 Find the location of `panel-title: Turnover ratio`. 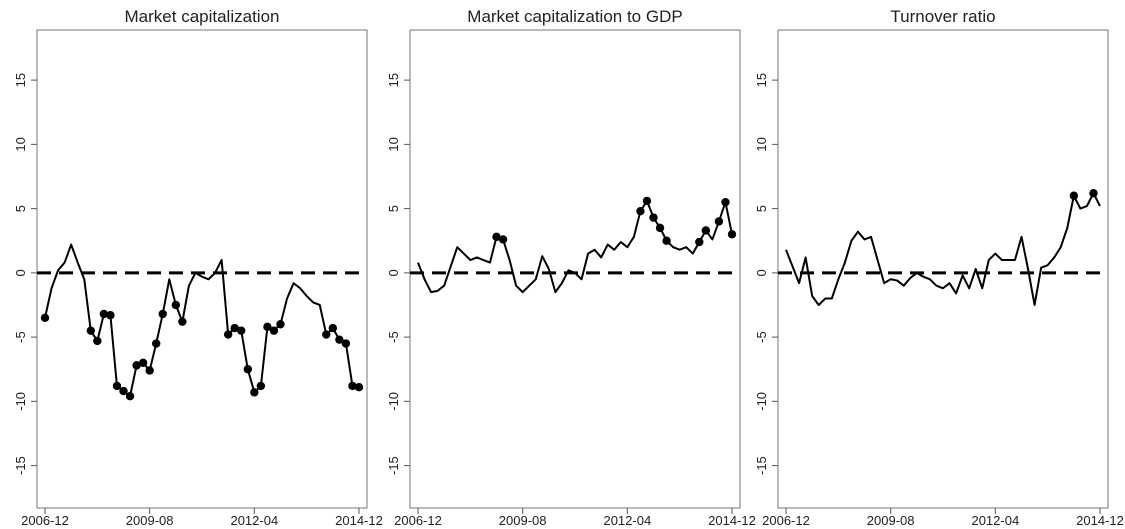

panel-title: Turnover ratio is located at coordinates (942, 16).